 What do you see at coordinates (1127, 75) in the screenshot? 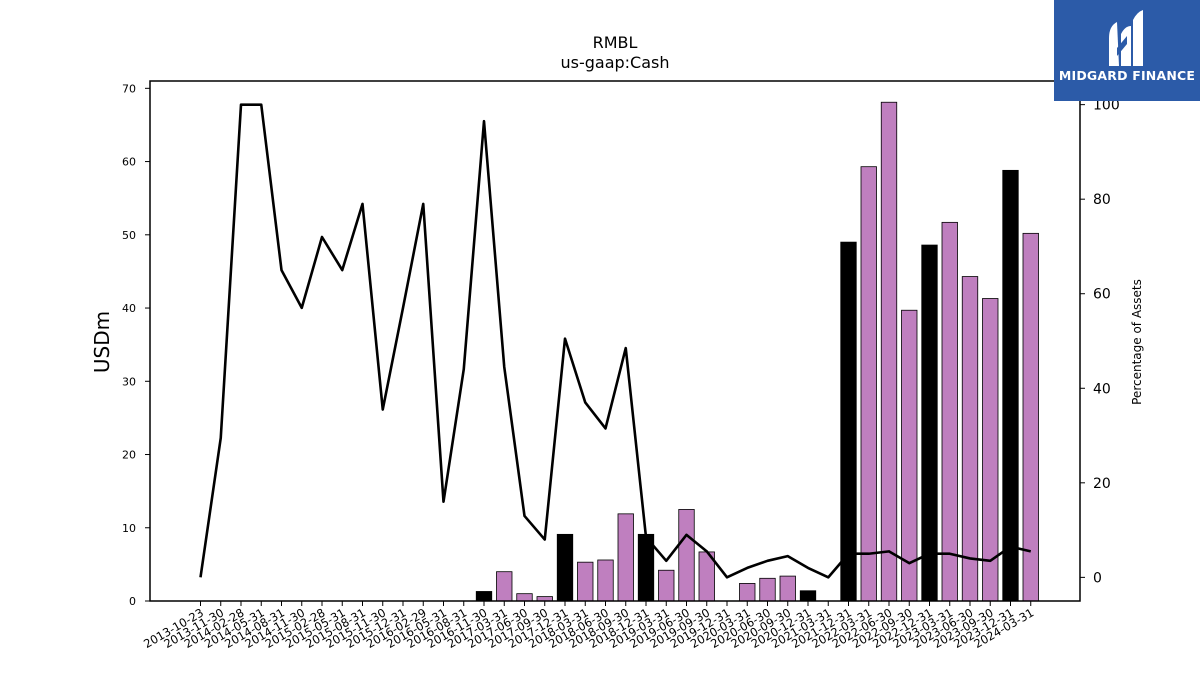
I see `logo-text: MIDGARD FINANCE` at bounding box center [1127, 75].